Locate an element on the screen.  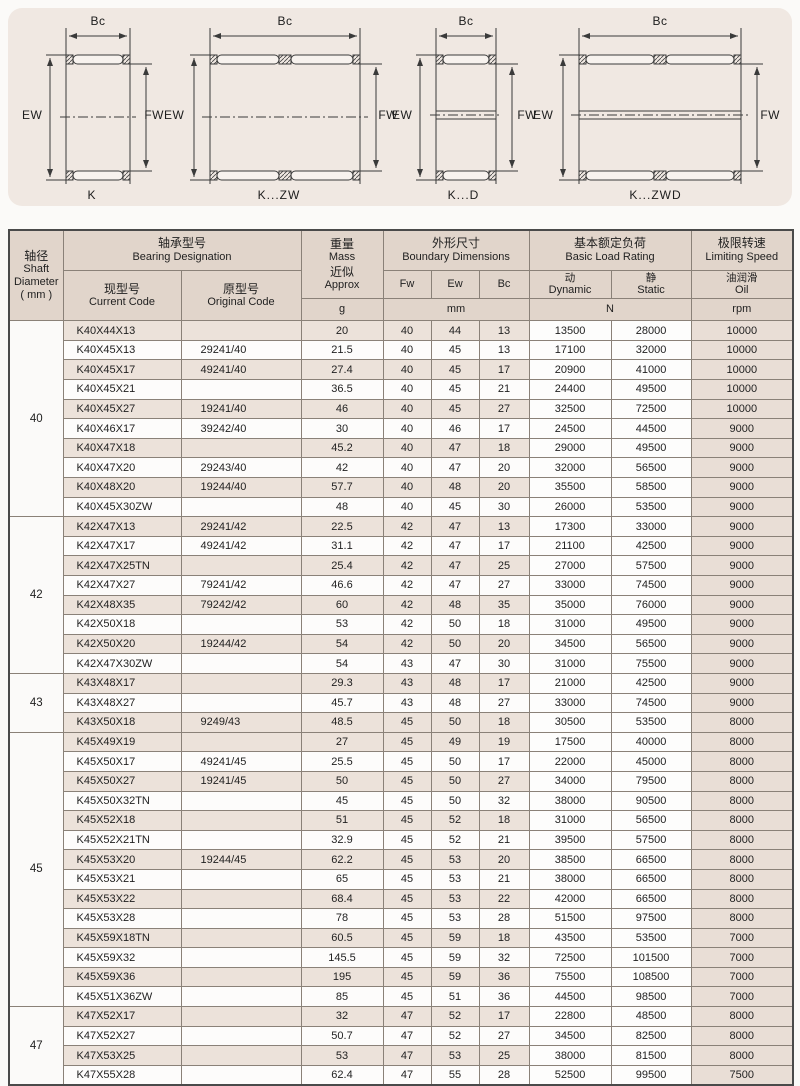
cell-dynamic_n: 27000 is located at coordinates (570, 565).